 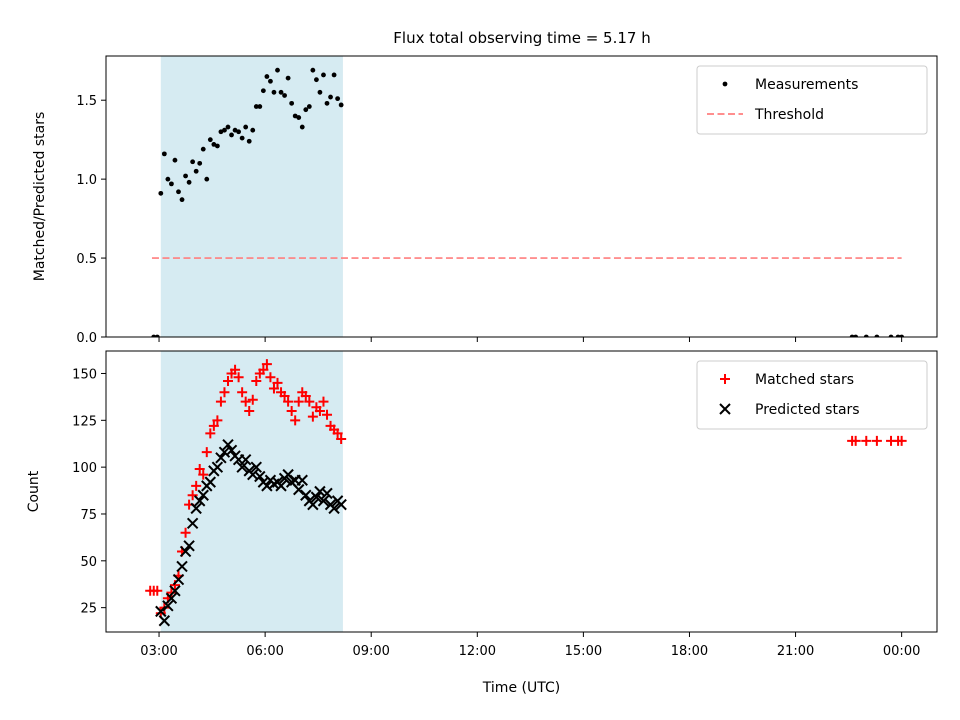 I want to click on x-tick-label: 00:00, so click(x=901, y=651).